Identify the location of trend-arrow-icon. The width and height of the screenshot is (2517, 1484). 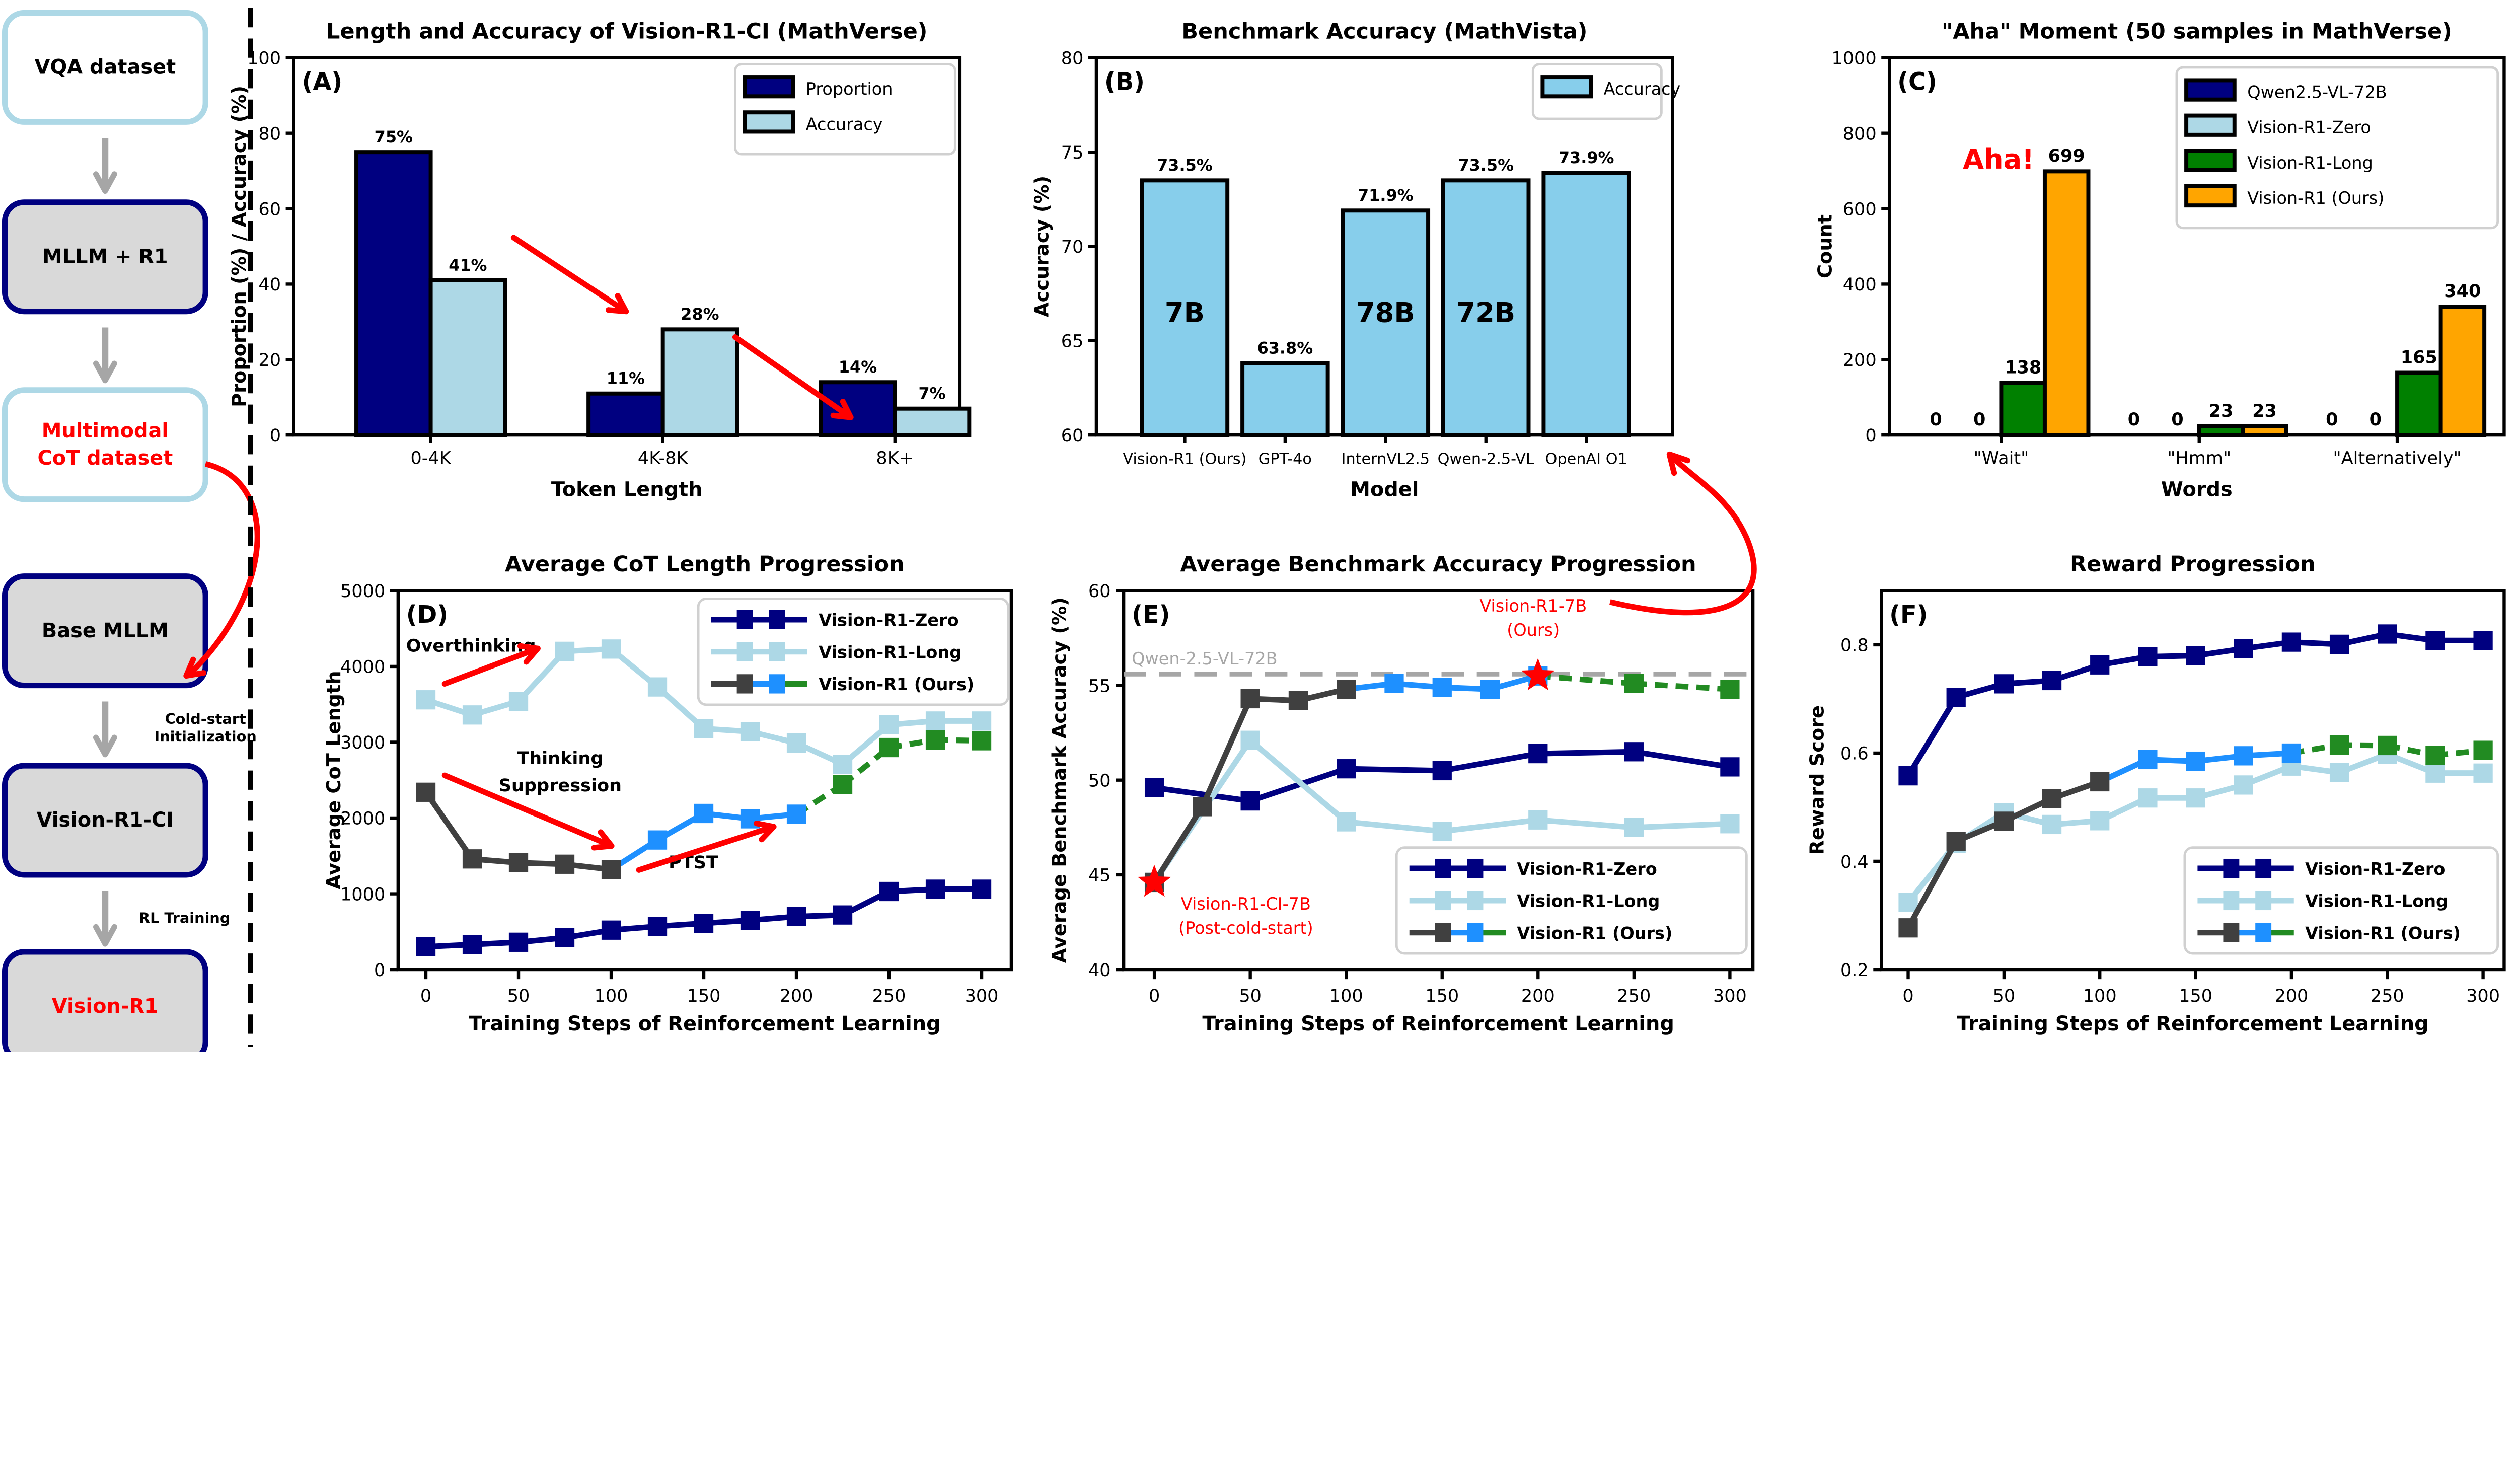
(569, 275).